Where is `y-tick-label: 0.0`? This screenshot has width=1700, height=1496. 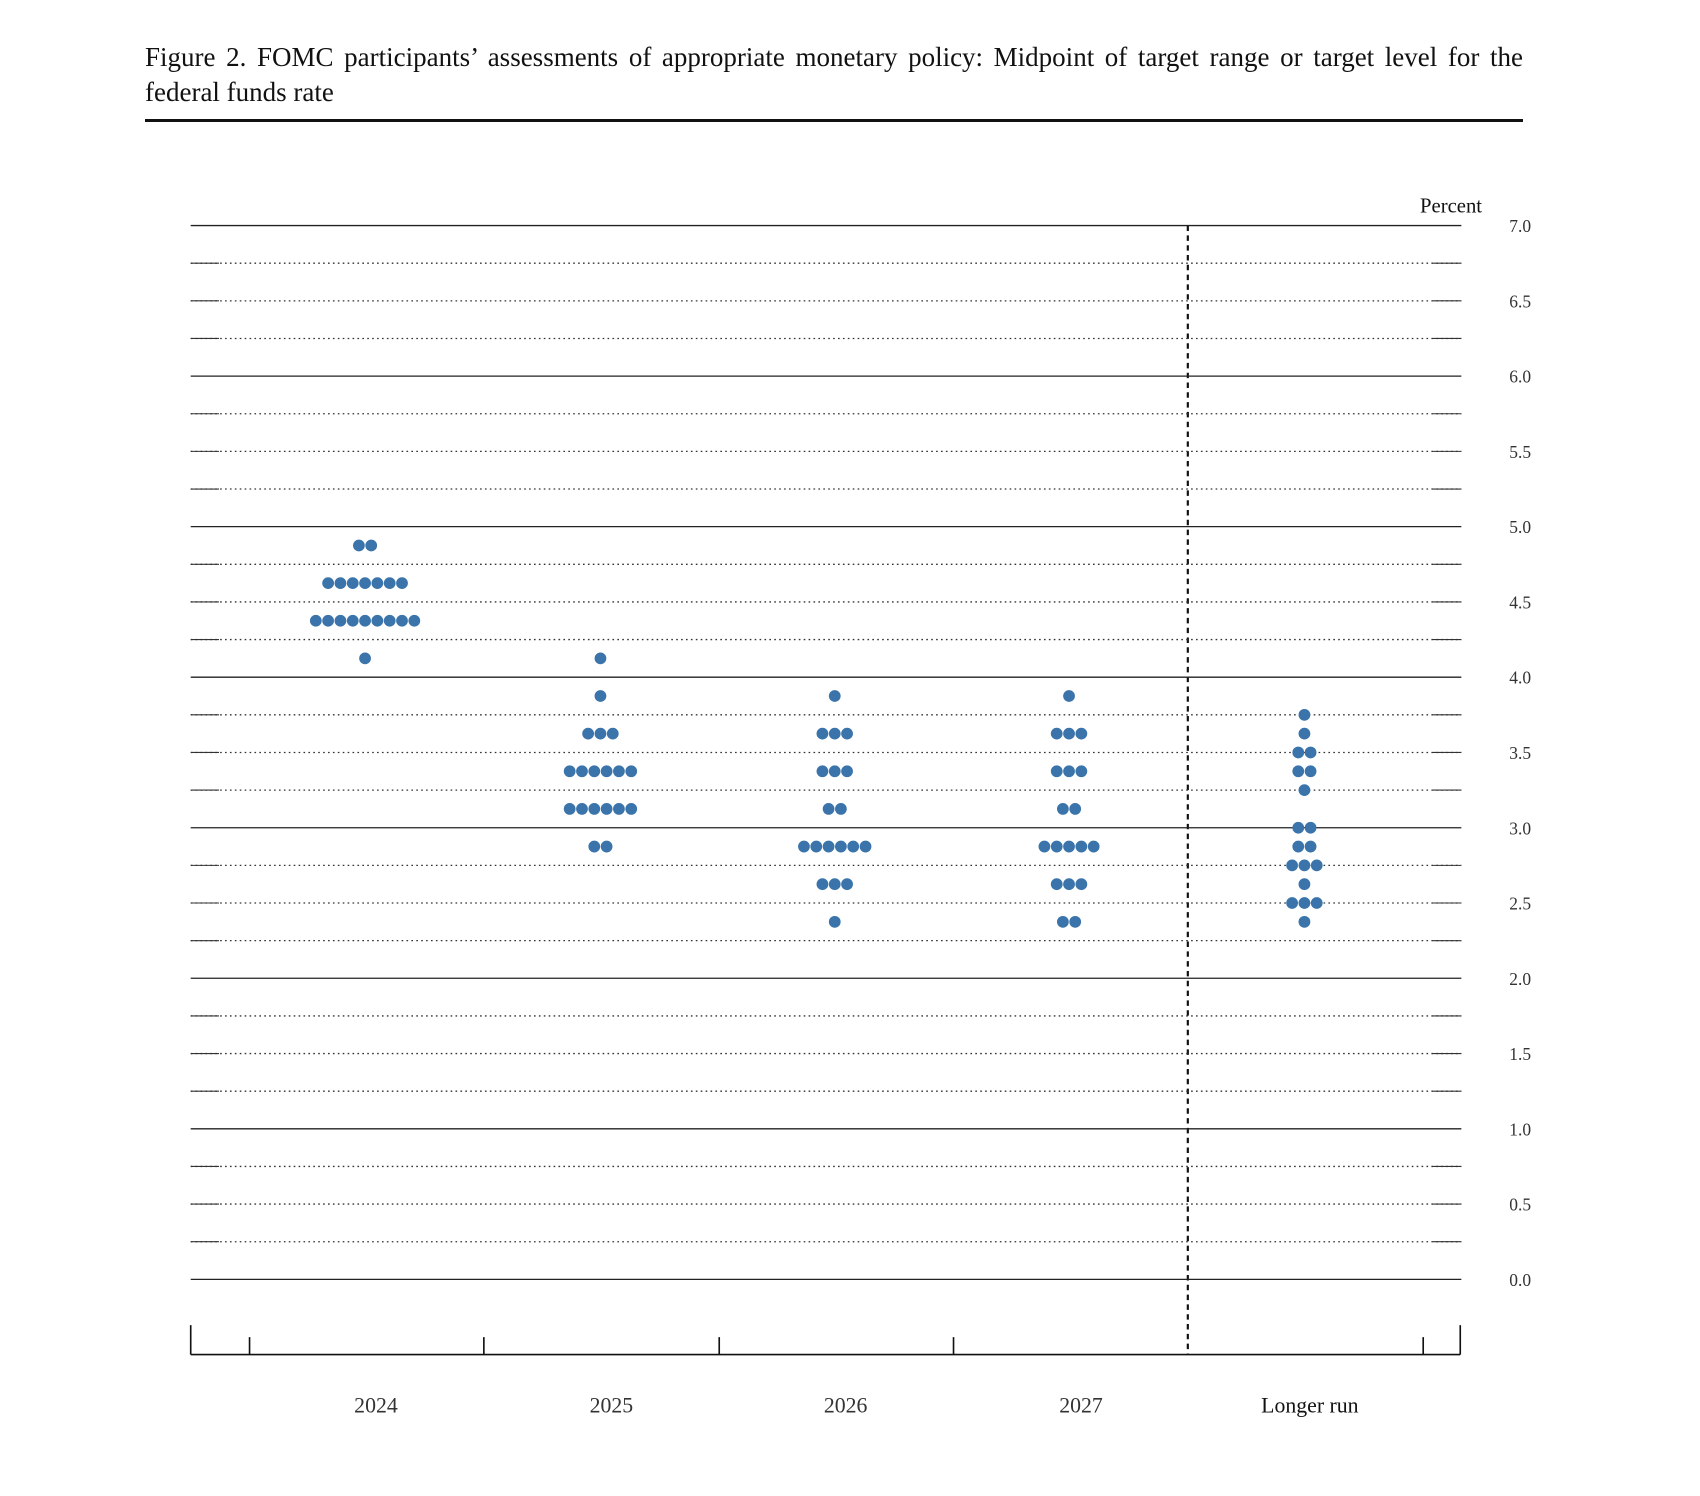
y-tick-label: 0.0 is located at coordinates (1520, 1280).